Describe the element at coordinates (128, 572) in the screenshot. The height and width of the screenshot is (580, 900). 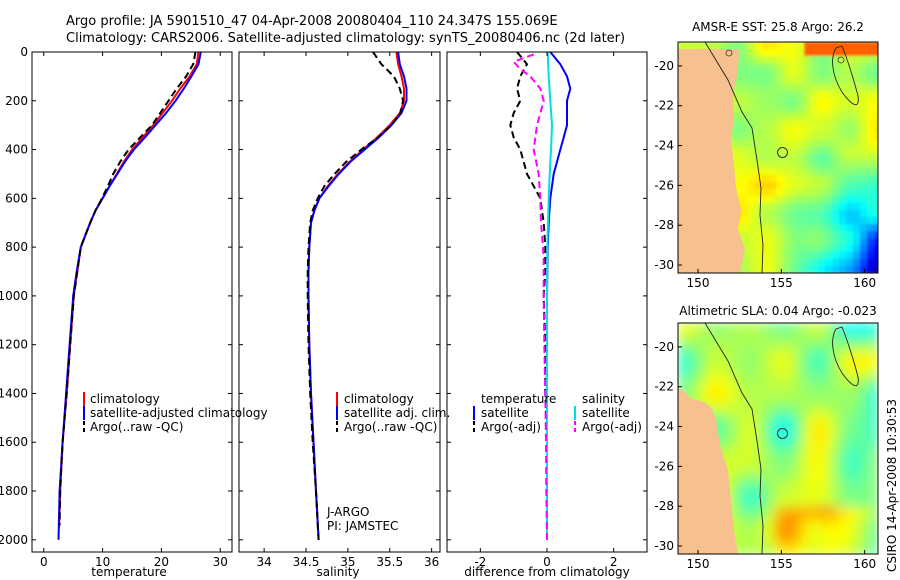
I see `temperature-xlabel: temperature` at that location.